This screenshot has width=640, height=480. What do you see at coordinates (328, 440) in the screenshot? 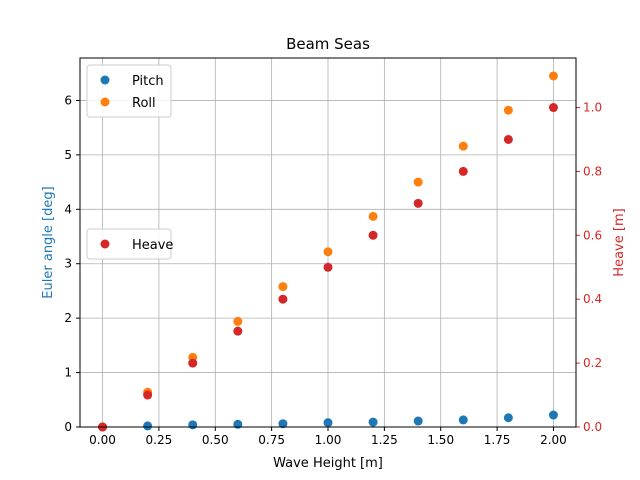
I see `x-tick-label: 1.00` at bounding box center [328, 440].